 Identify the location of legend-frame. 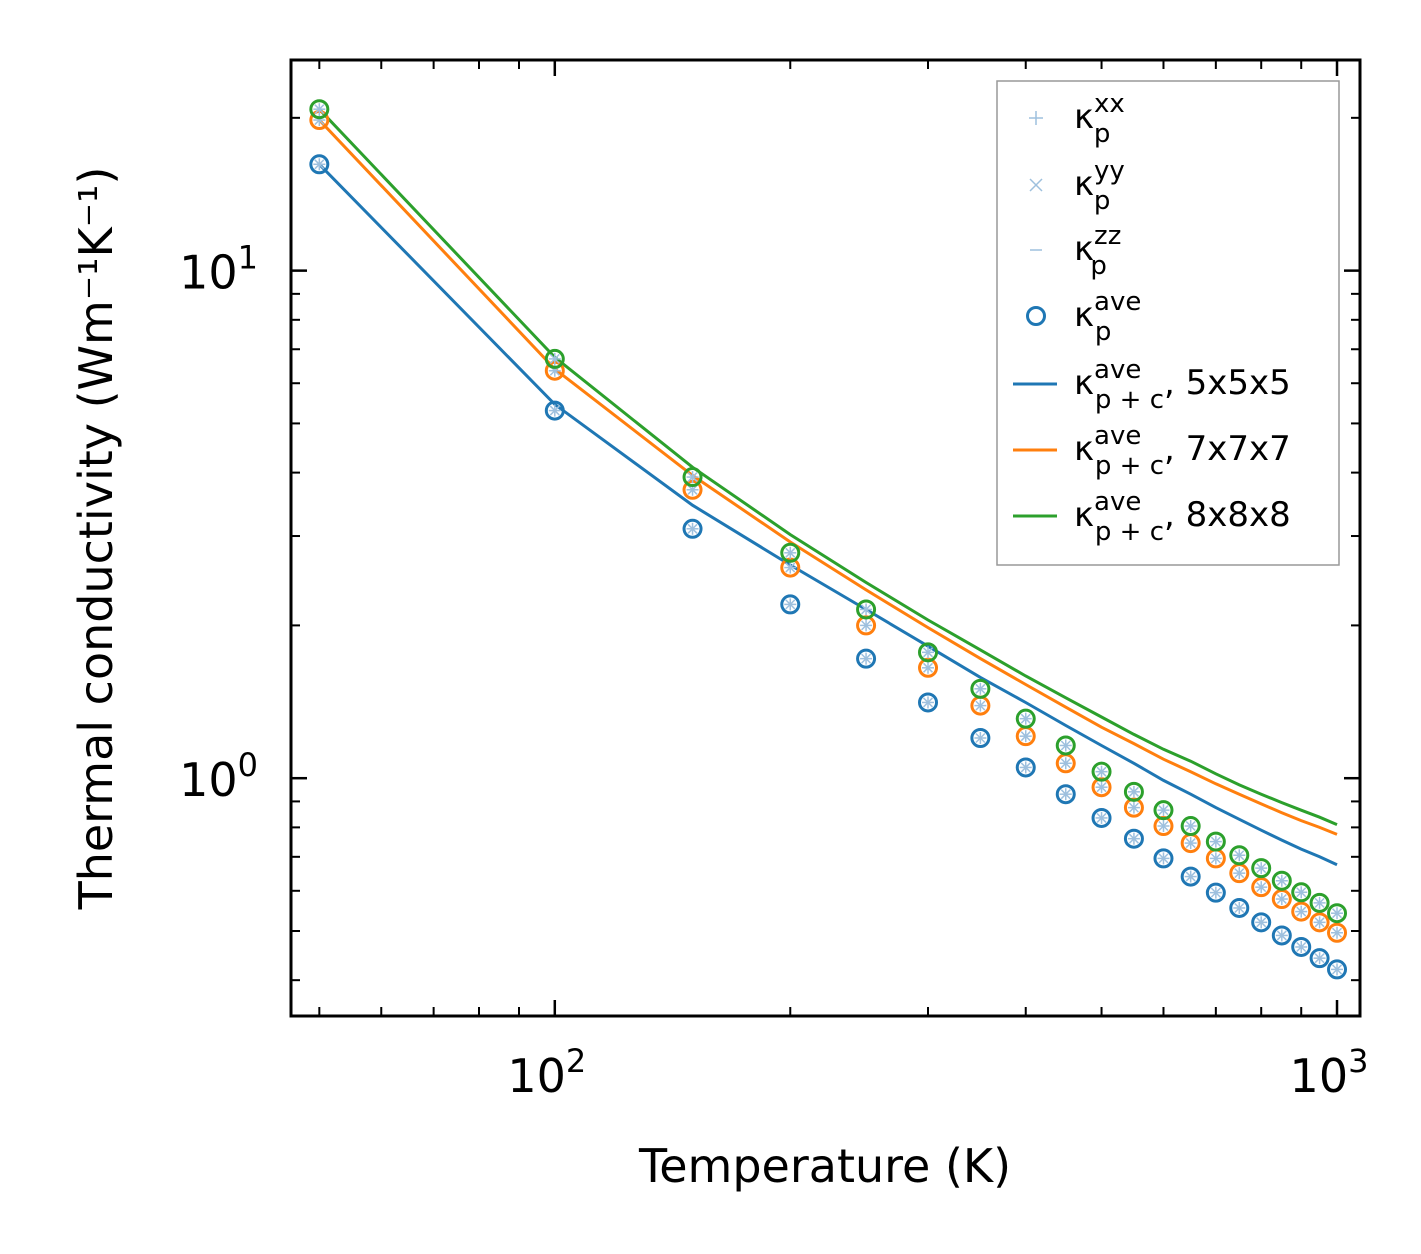
(1168, 323).